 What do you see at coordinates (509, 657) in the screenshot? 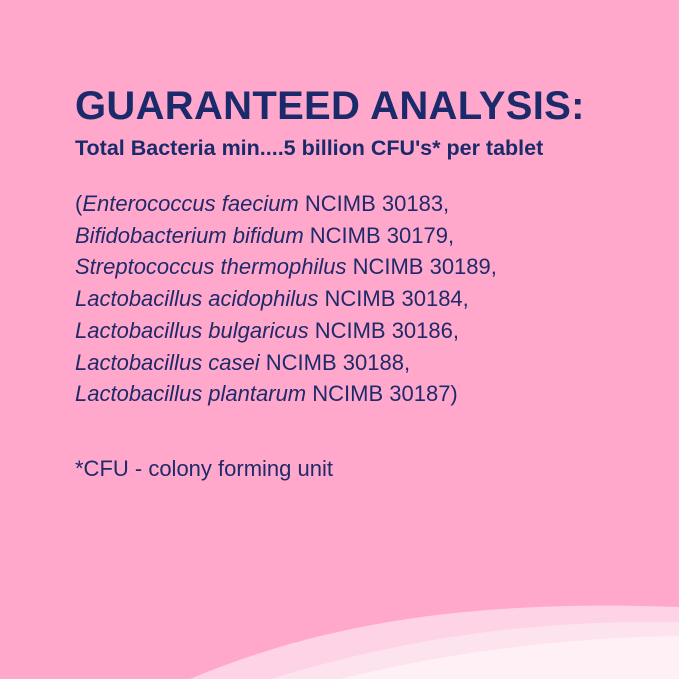
I see `wave-core` at bounding box center [509, 657].